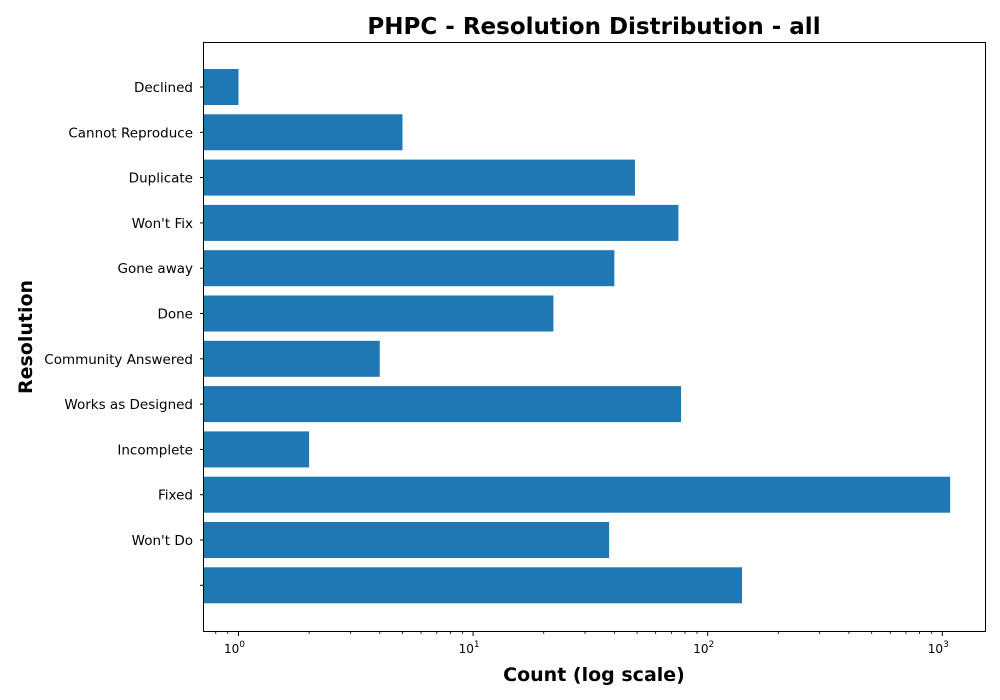 Image resolution: width=1000 pixels, height=700 pixels. I want to click on y-tick-label: Done, so click(175, 315).